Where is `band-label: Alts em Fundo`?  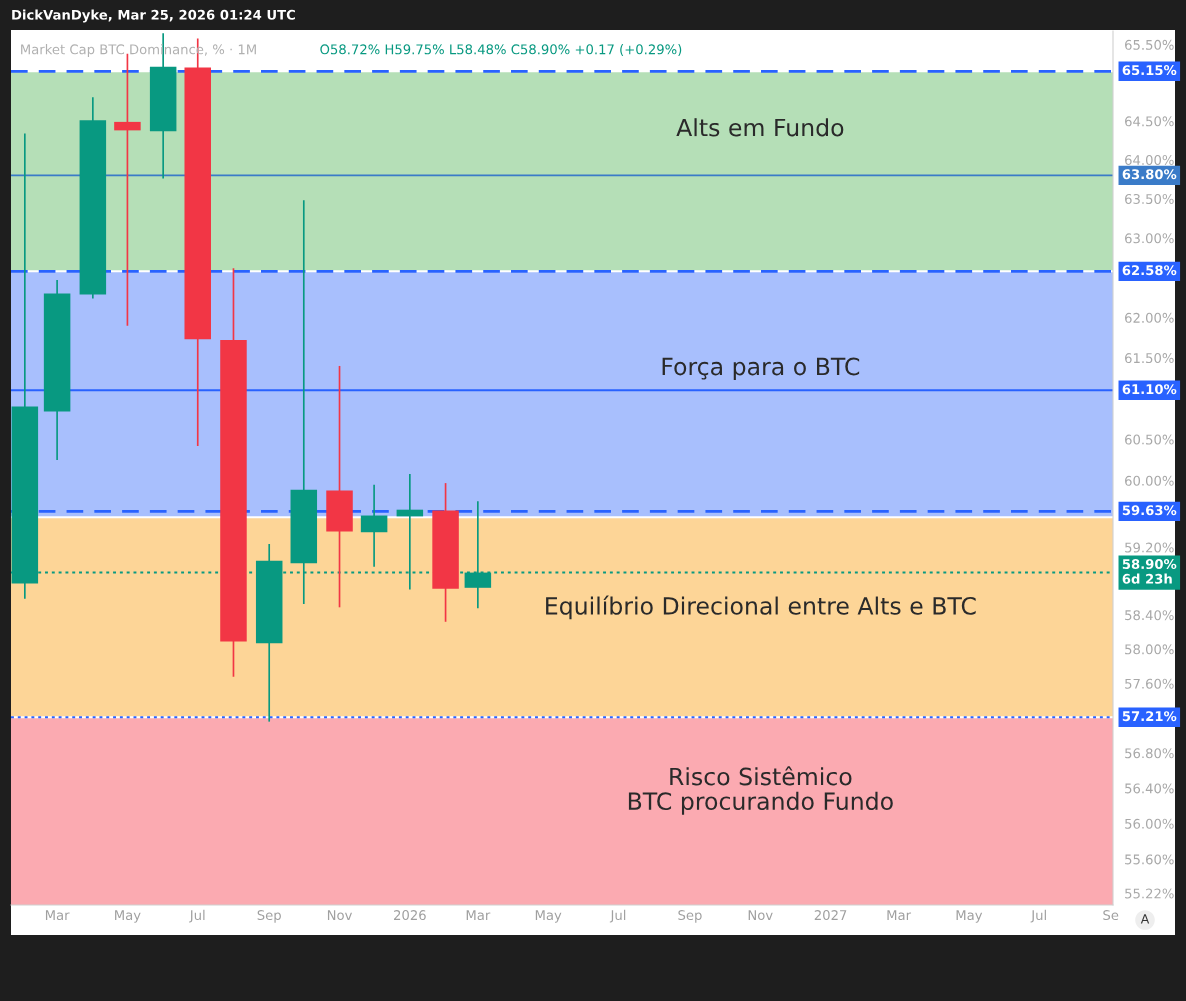 band-label: Alts em Fundo is located at coordinates (760, 127).